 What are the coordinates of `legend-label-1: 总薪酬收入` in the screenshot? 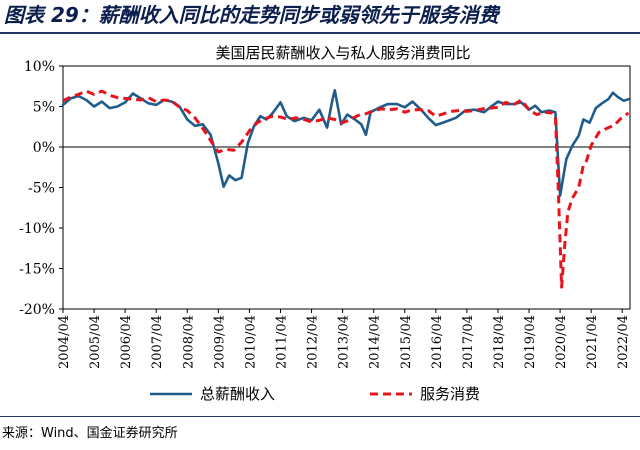 It's located at (237, 394).